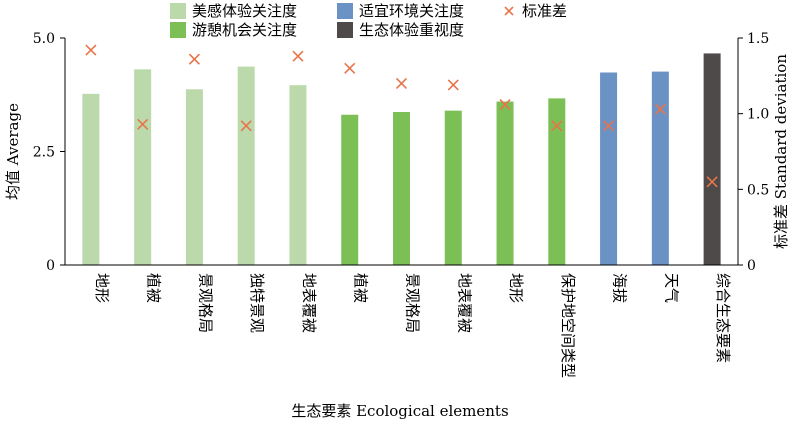 This screenshot has width=800, height=426. I want to click on x-tick-label-7: 景观格局, so click(413, 303).